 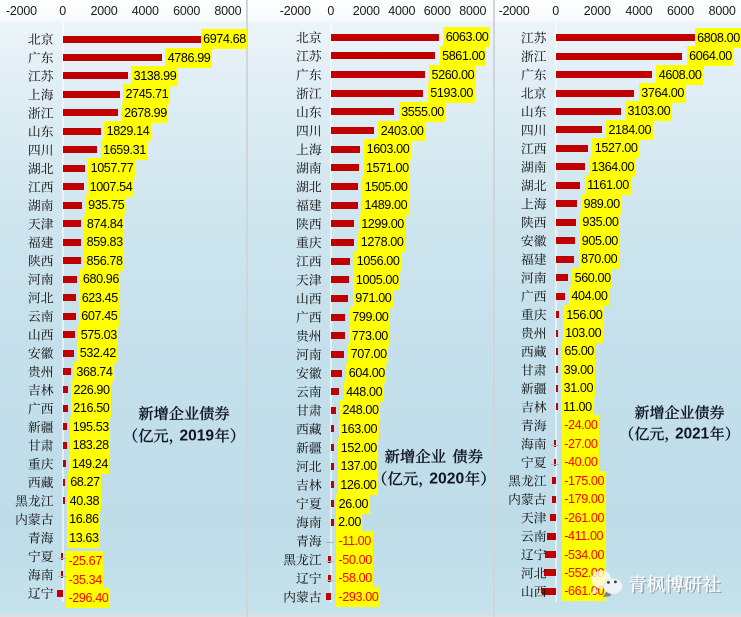 What do you see at coordinates (446, 478) in the screenshot?
I see `svg-text: 2020` at bounding box center [446, 478].